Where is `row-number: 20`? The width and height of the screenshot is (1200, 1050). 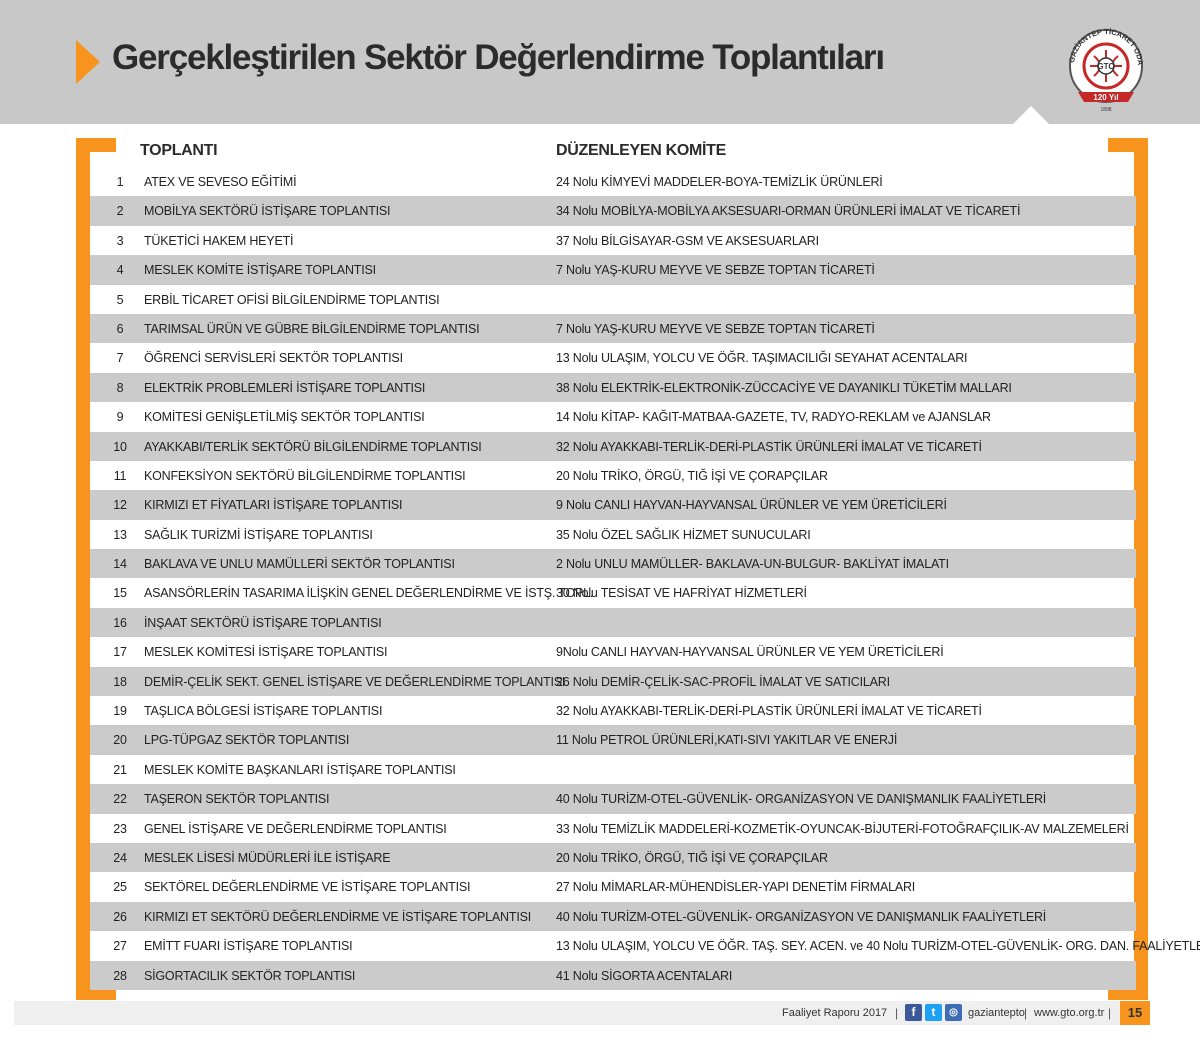
row-number: 20 is located at coordinates (120, 740).